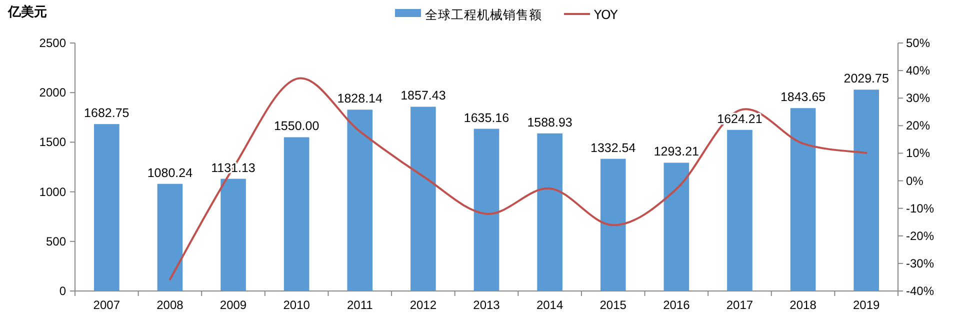 The image size is (961, 325). Describe the element at coordinates (803, 305) in the screenshot. I see `x-tick-label: 2018` at that location.